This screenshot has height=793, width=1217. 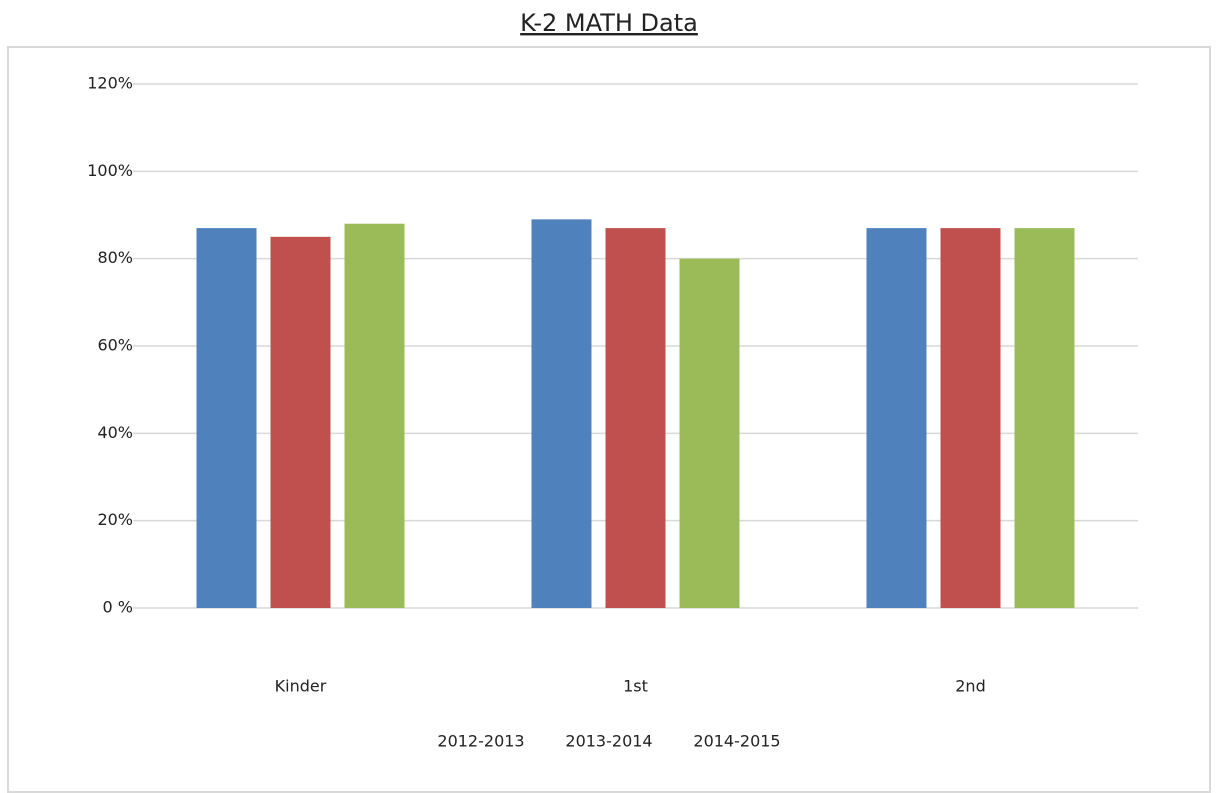 I want to click on y-tick-label: 80%, so click(x=115, y=257).